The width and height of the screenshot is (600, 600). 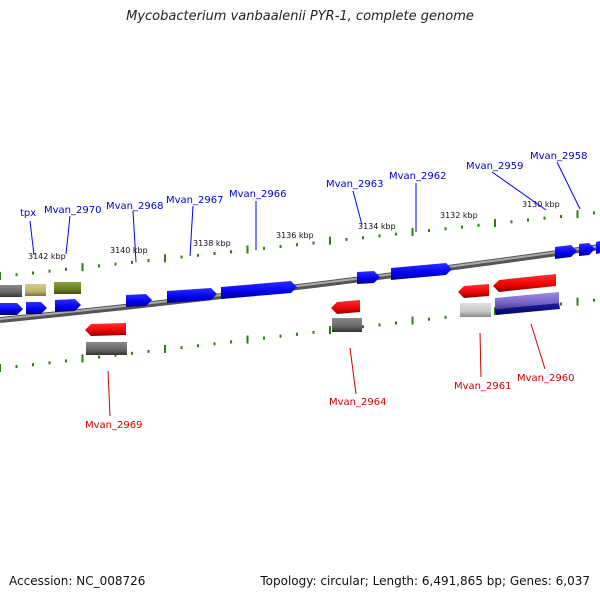 I want to click on gene-label-mvan-2960: Mvan_2960, so click(x=545, y=378).